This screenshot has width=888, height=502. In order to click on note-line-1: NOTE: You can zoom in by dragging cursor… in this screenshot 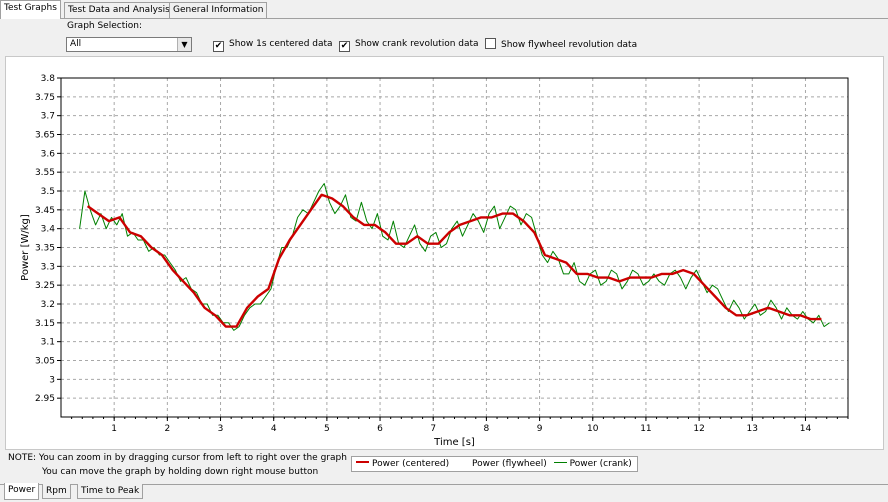, I will do `click(177, 458)`.